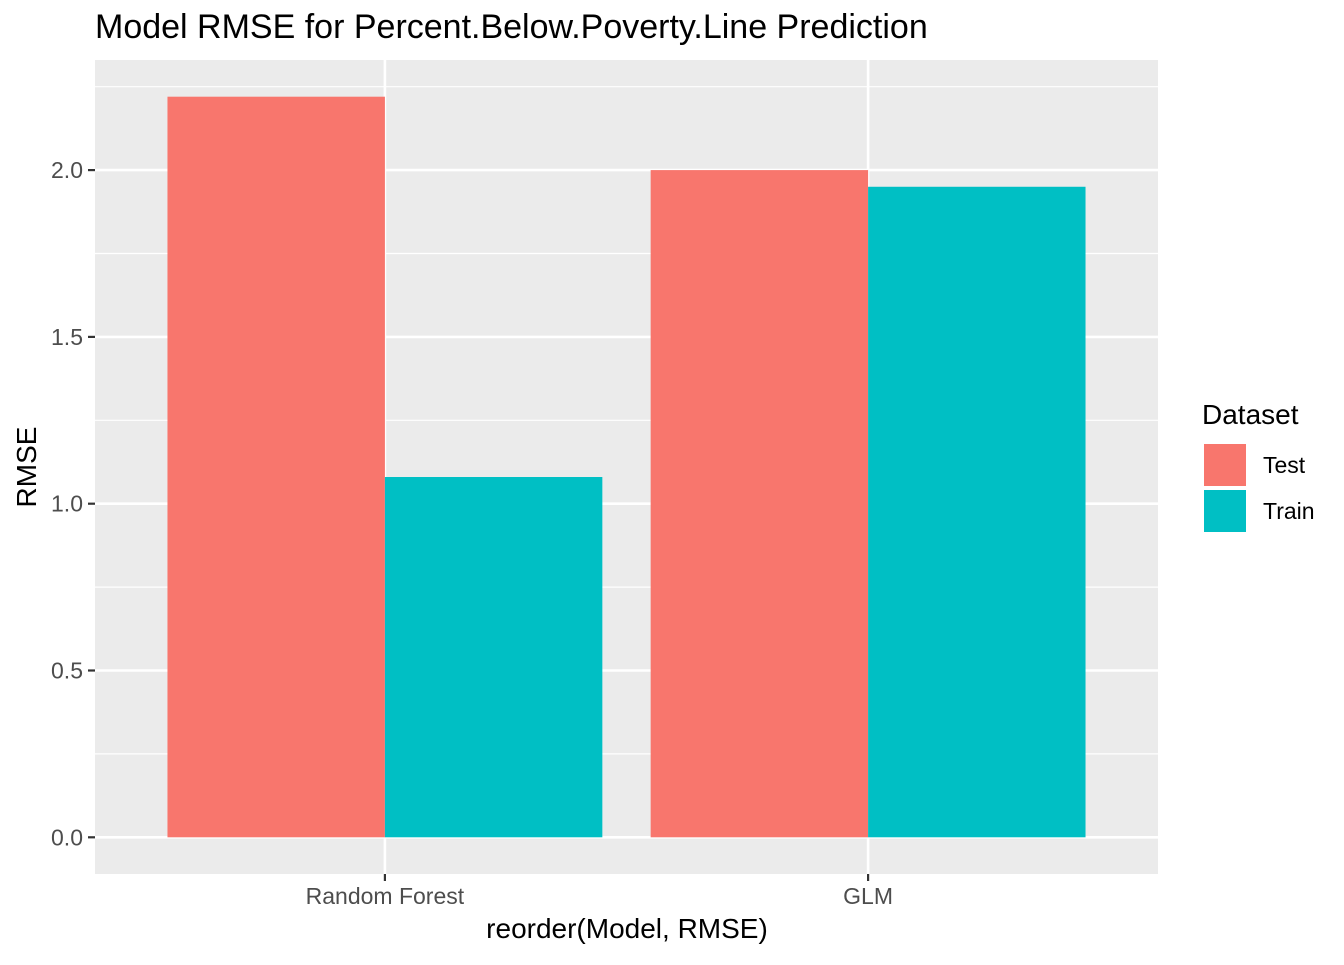 The width and height of the screenshot is (1344, 965). Describe the element at coordinates (759, 504) in the screenshot. I see `bar-test-glm` at that location.